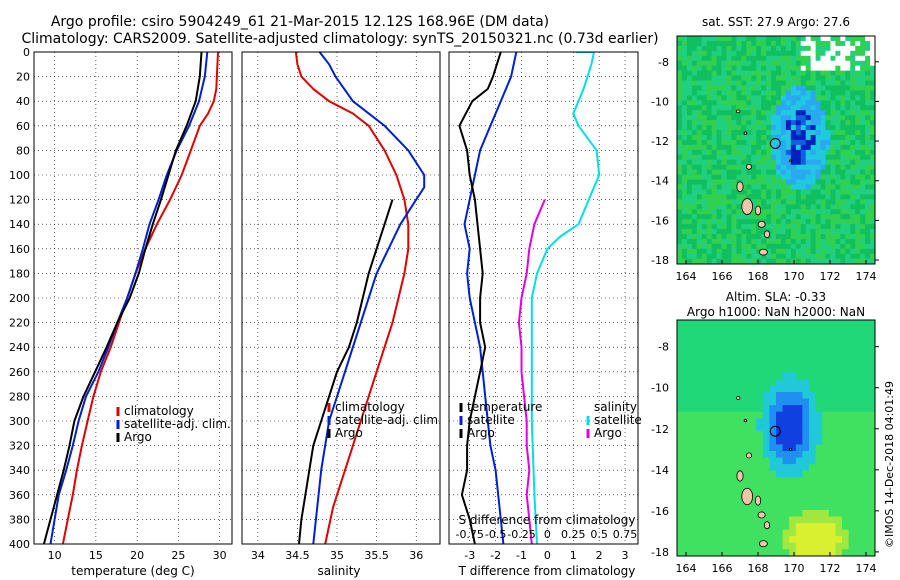 The width and height of the screenshot is (900, 580). I want to click on island, so click(749, 166).